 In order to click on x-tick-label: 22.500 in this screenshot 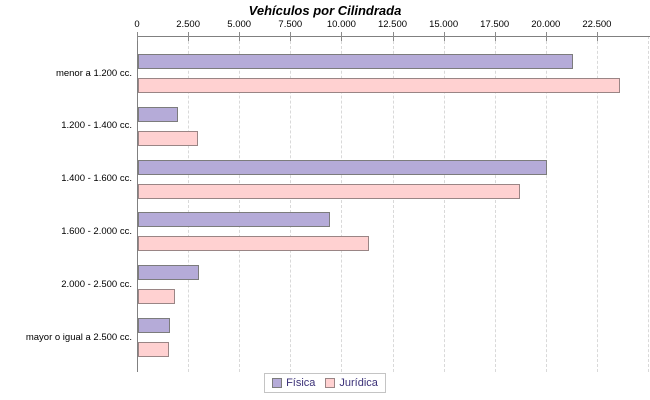, I will do `click(597, 24)`.